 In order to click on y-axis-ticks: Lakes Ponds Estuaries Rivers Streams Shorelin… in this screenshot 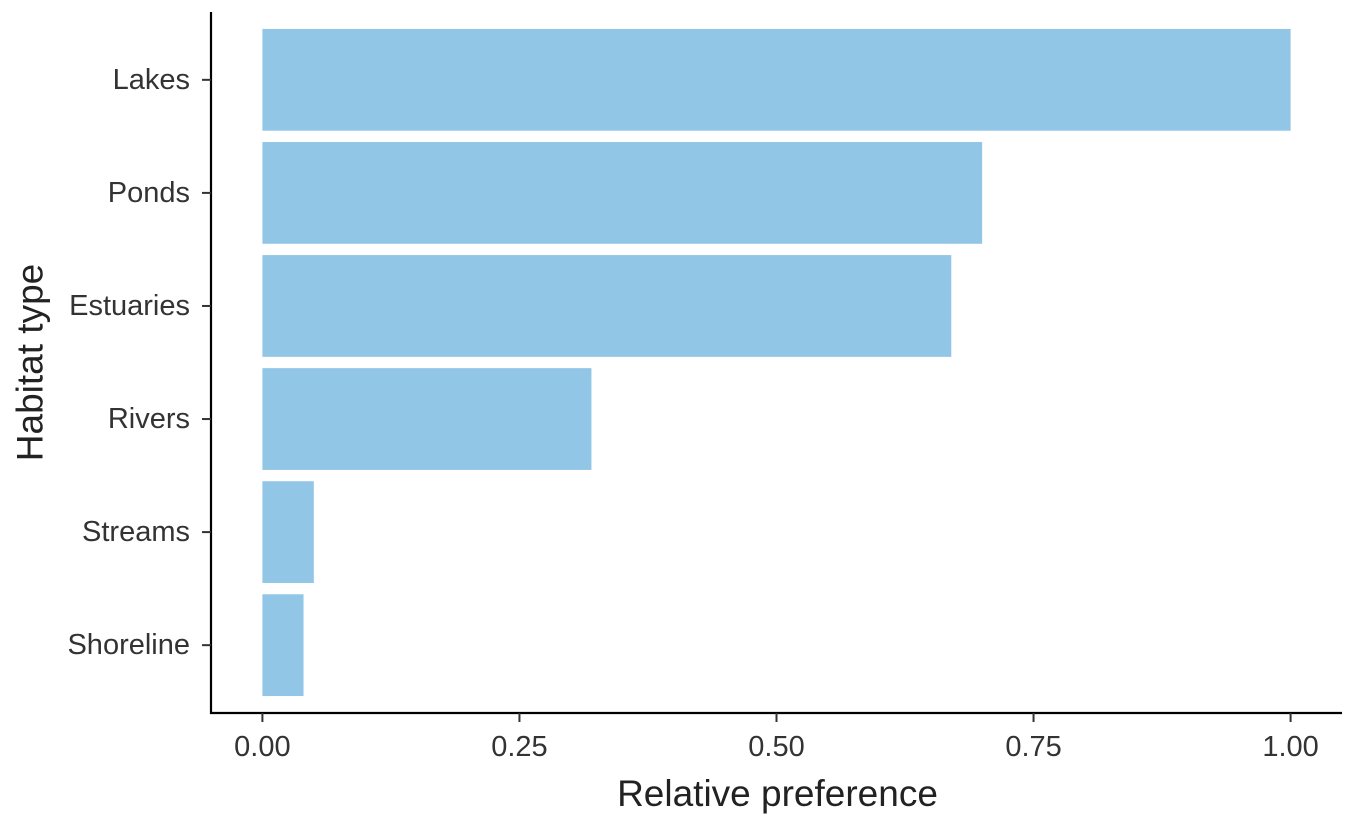, I will do `click(139, 362)`.